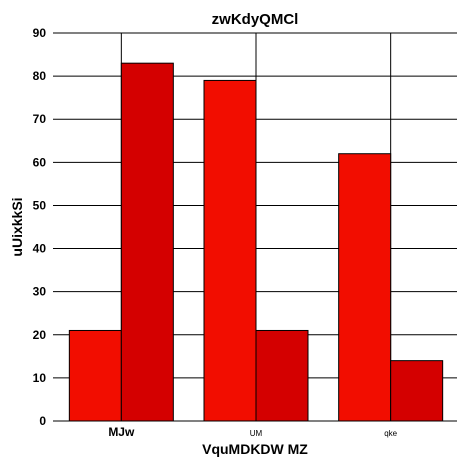 The width and height of the screenshot is (469, 469). I want to click on x-axis-ticks: MJw UM qke, so click(252, 432).